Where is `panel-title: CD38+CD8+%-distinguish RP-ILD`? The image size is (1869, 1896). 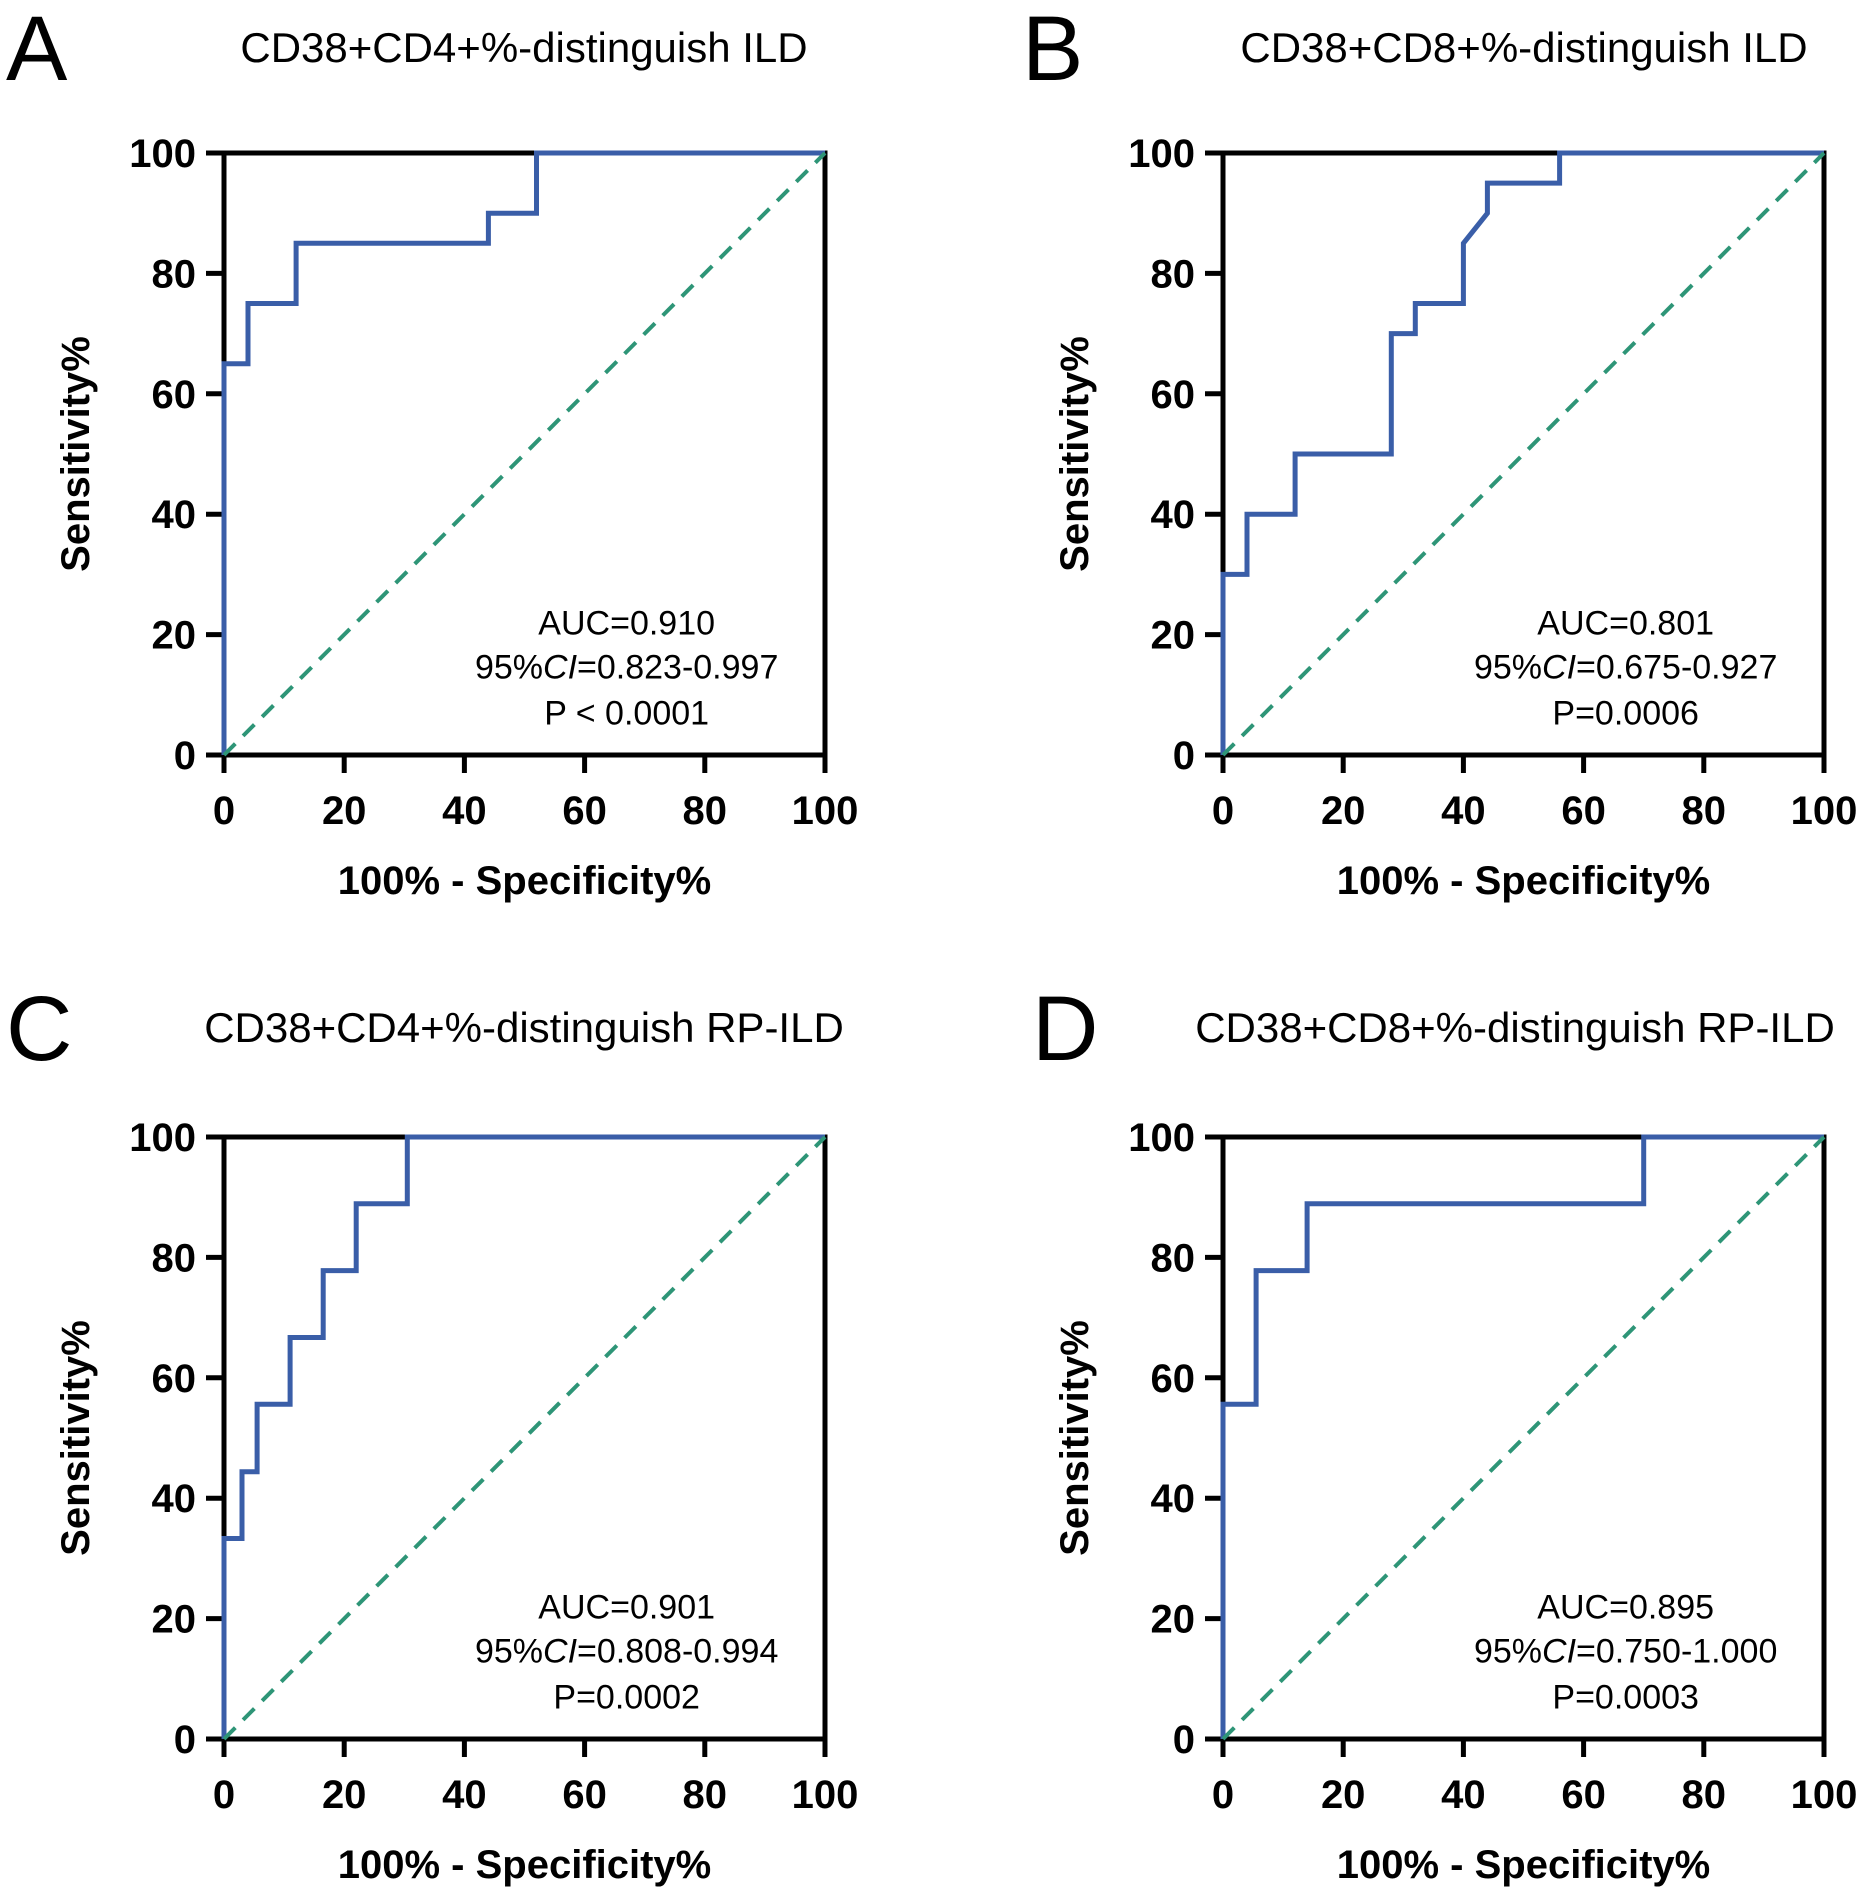
panel-title: CD38+CD8+%-distinguish RP-ILD is located at coordinates (1515, 1027).